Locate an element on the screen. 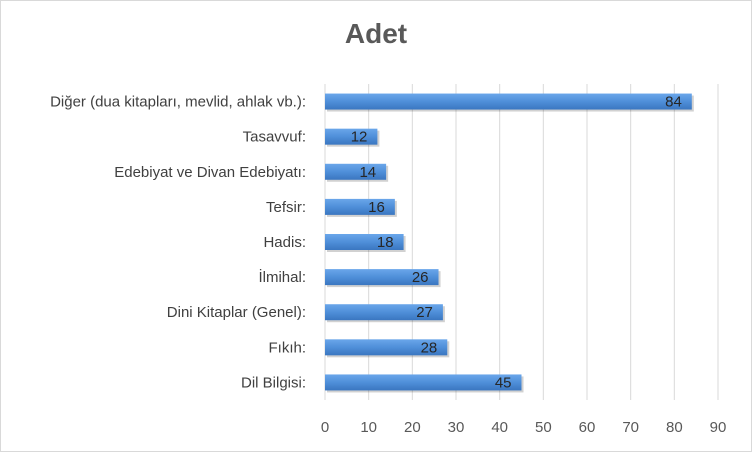 This screenshot has height=452, width=752. data-label: 26 is located at coordinates (420, 277).